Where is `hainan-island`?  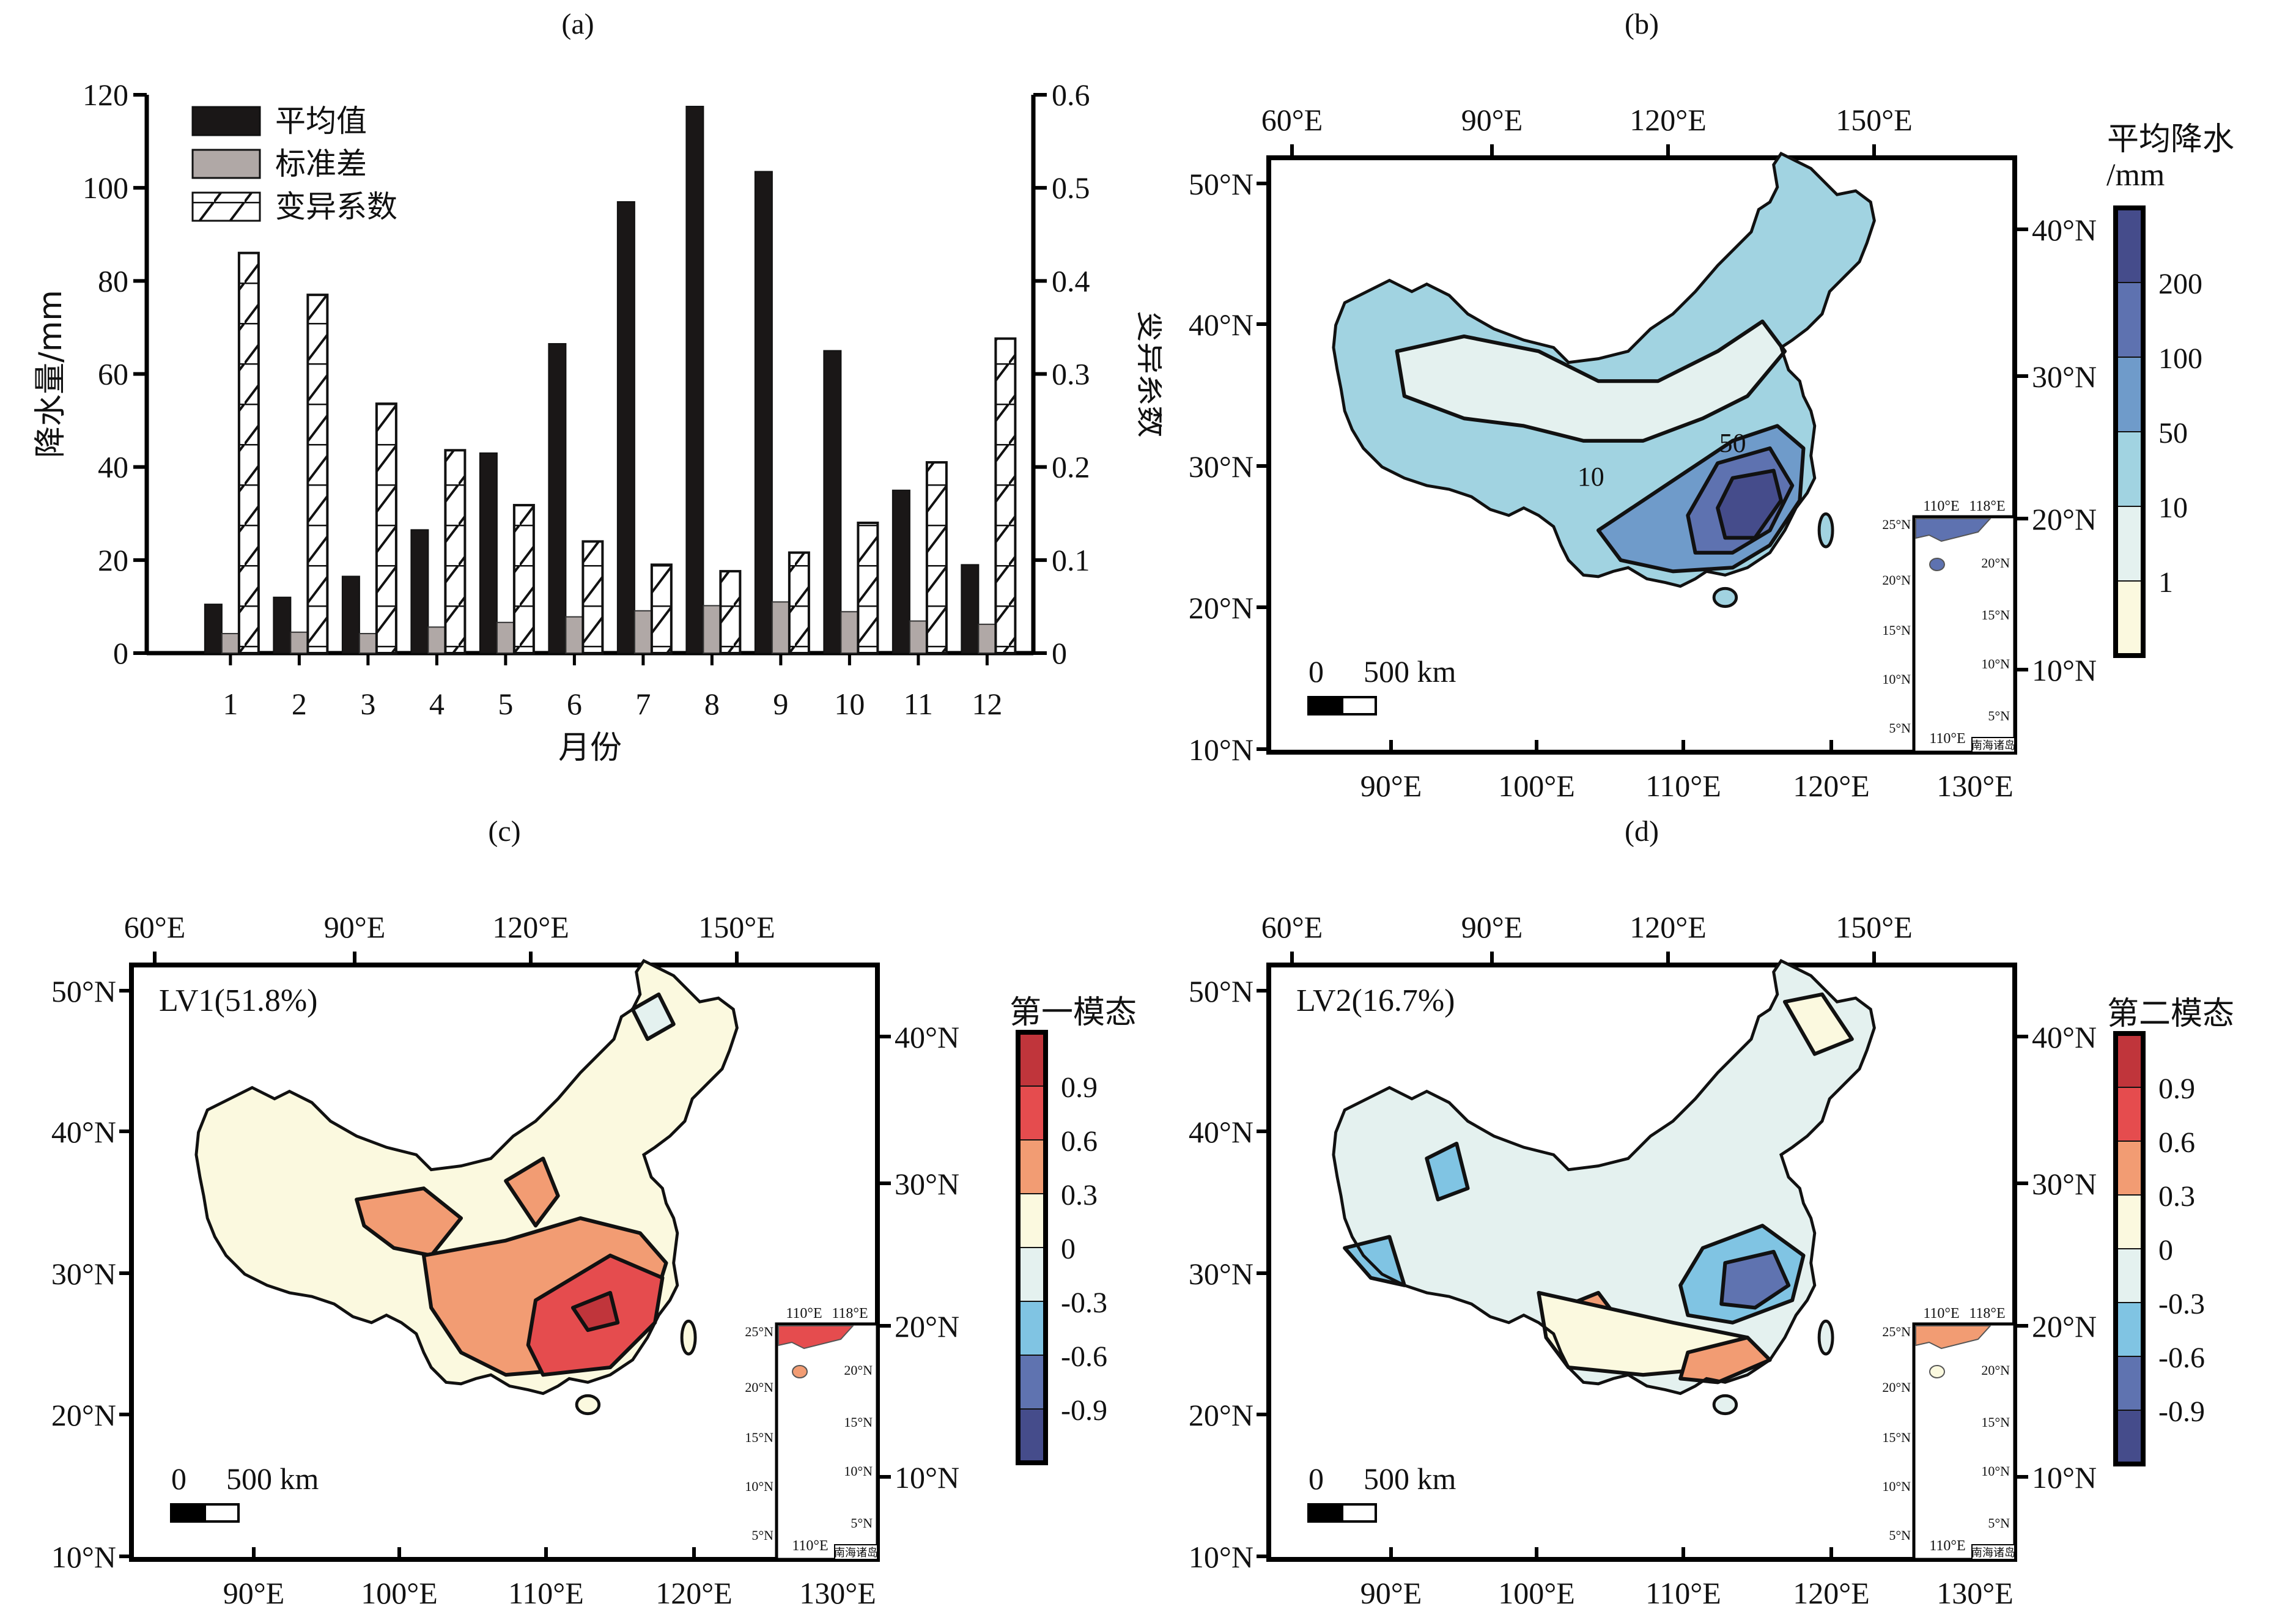
hainan-island is located at coordinates (588, 1405).